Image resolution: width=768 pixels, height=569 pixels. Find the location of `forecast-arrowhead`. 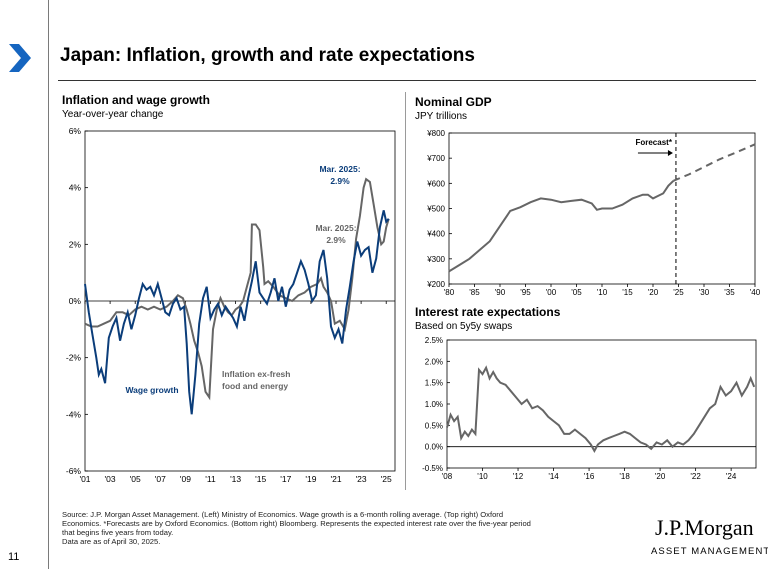

forecast-arrowhead is located at coordinates (670, 153).